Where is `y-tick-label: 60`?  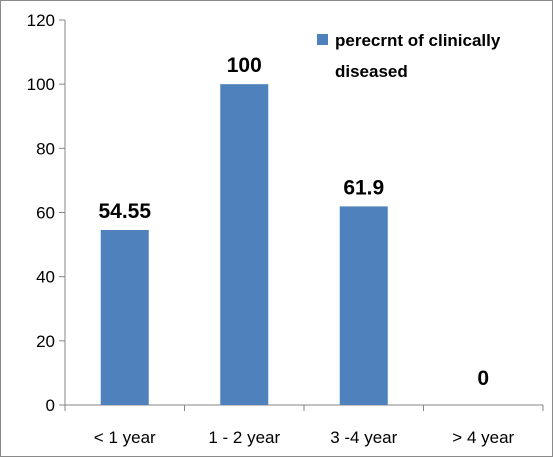 y-tick-label: 60 is located at coordinates (45, 213).